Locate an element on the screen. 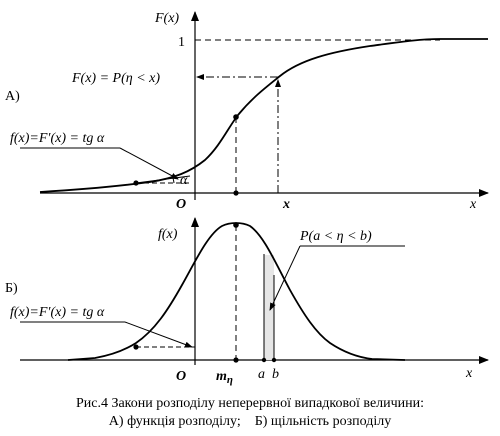 Image resolution: width=500 pixels, height=436 pixels. pdf-b-point is located at coordinates (274, 360).